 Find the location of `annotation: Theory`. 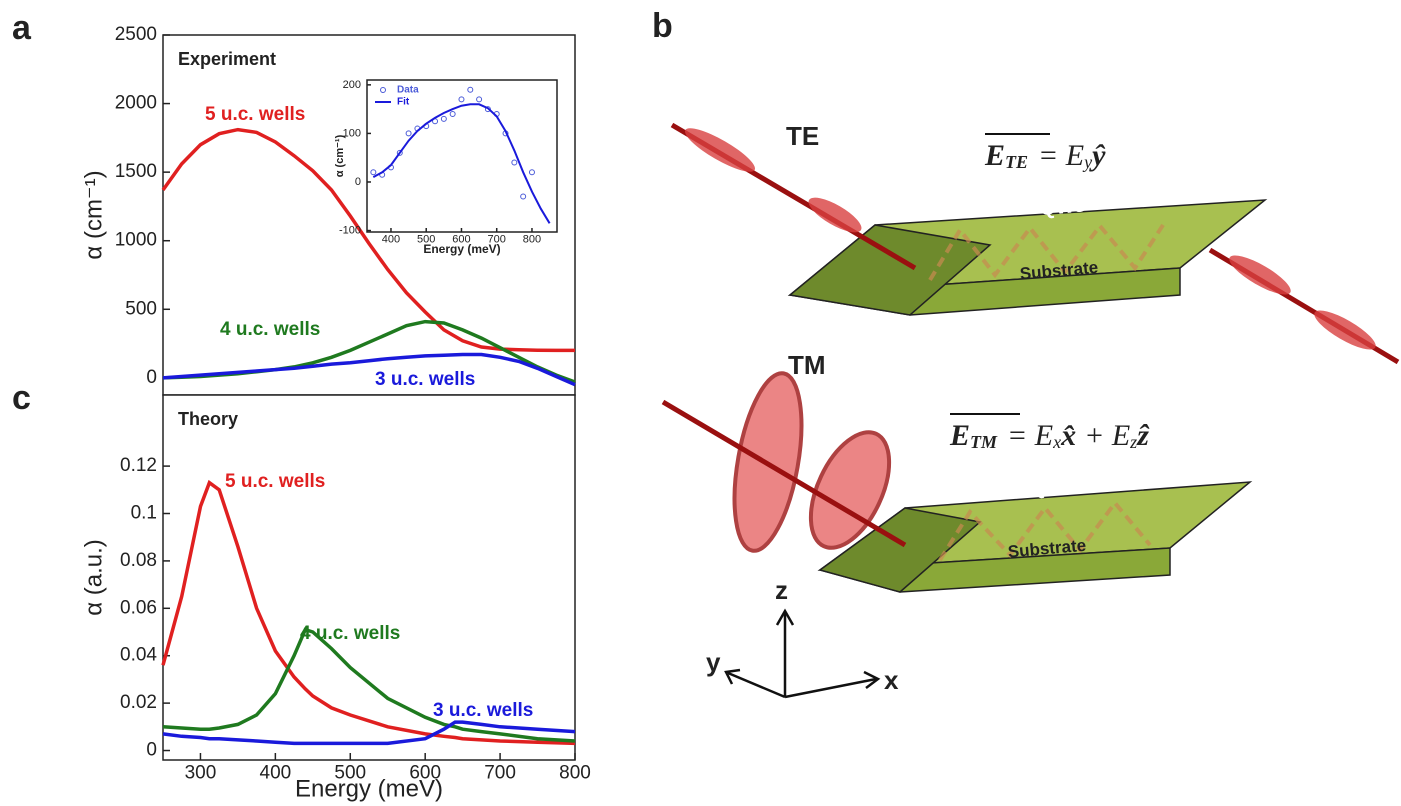

annotation: Theory is located at coordinates (208, 419).